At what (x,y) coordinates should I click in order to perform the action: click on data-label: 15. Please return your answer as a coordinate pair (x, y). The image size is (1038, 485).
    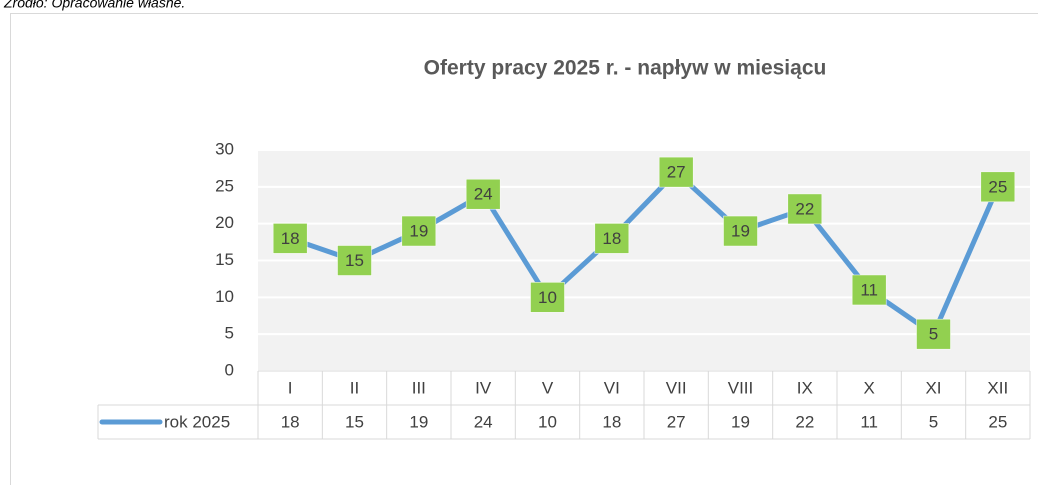
    Looking at the image, I should click on (354, 260).